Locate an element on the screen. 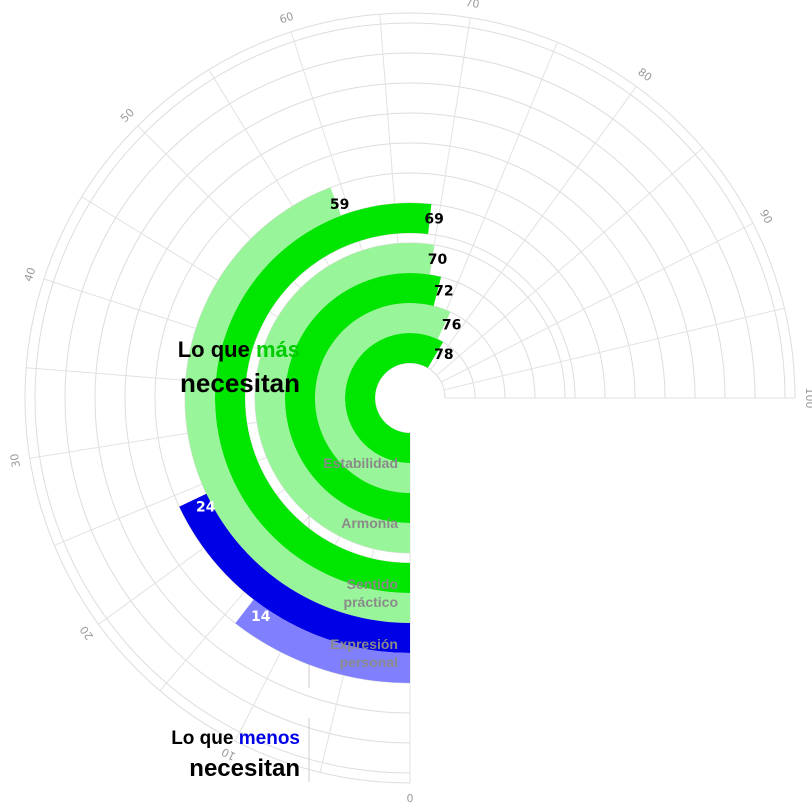 The image size is (812, 807). tick-label: 100 is located at coordinates (807, 398).